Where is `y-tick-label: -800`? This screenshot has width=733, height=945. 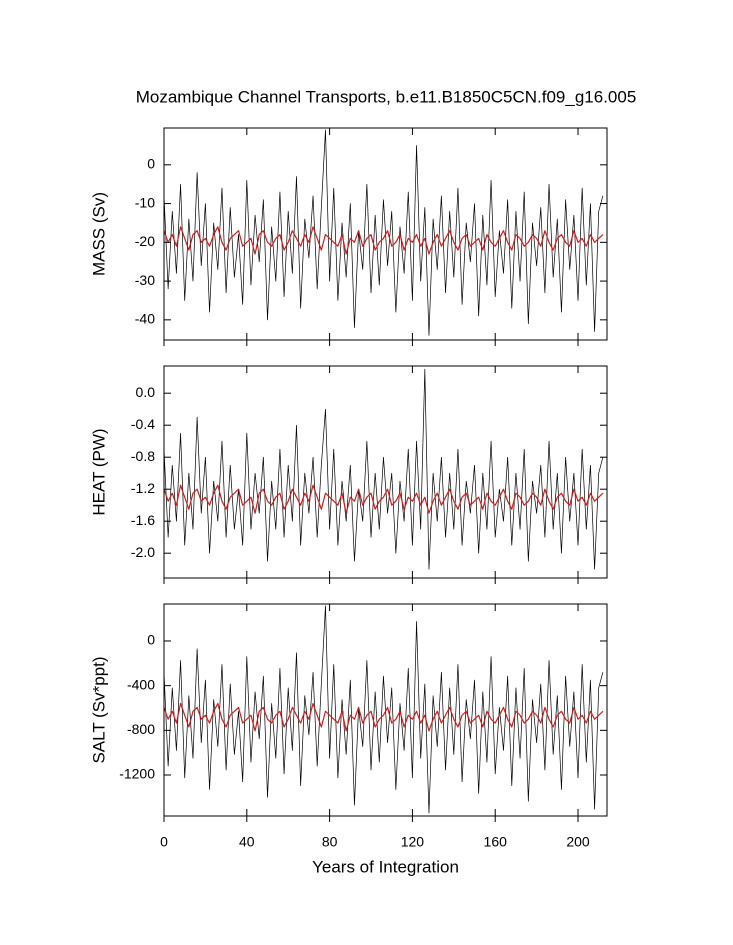 y-tick-label: -800 is located at coordinates (141, 729).